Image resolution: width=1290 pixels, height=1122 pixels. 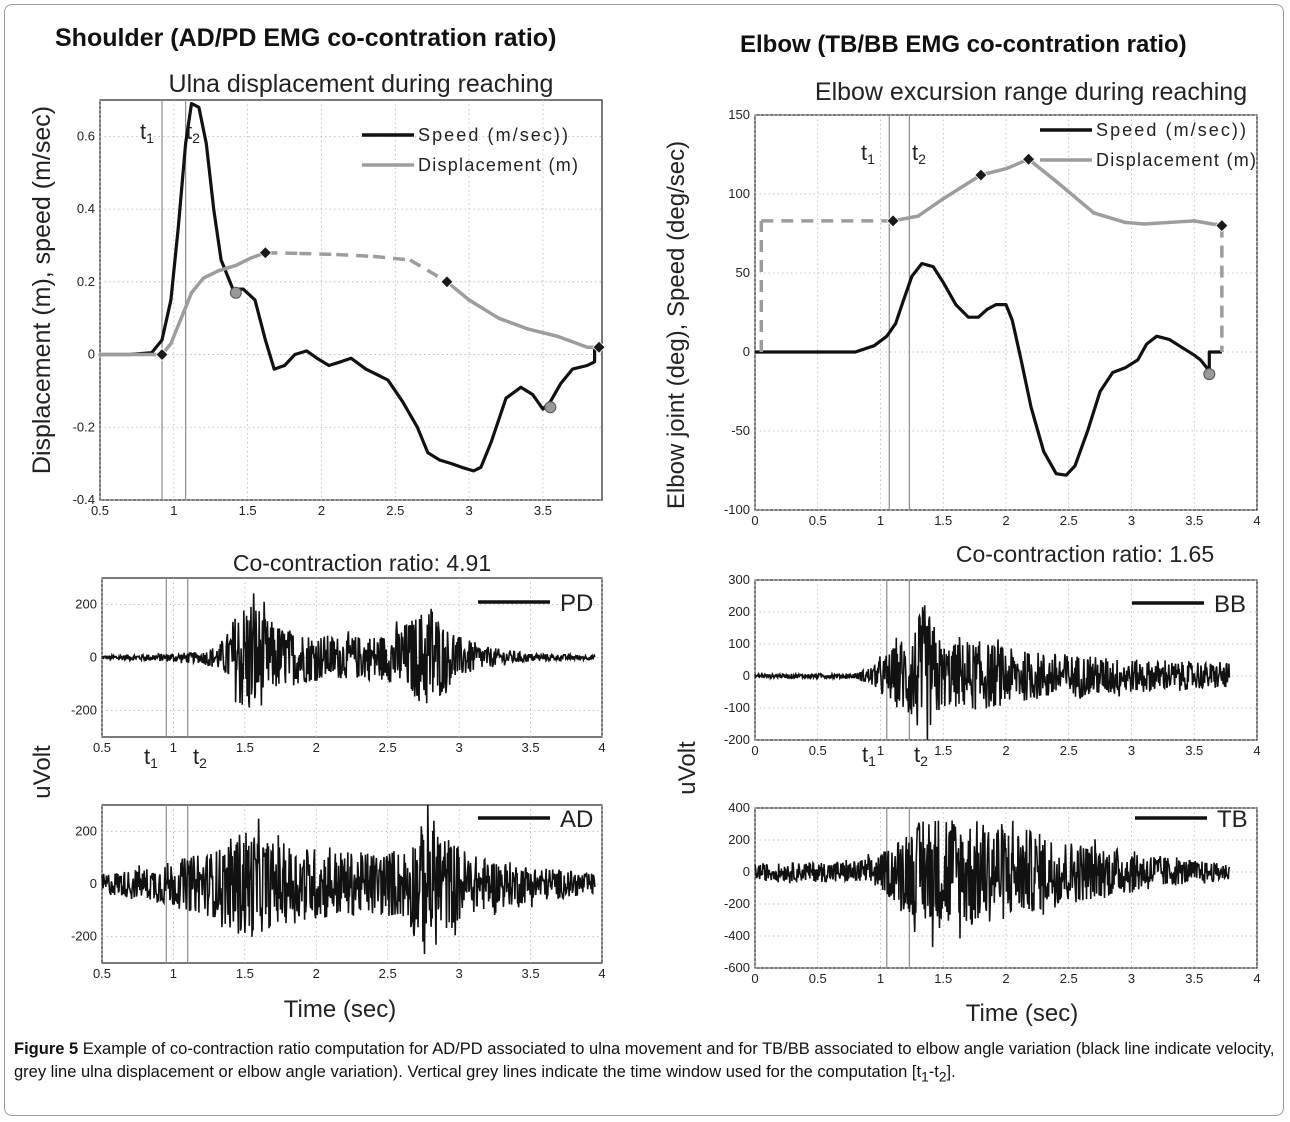 I want to click on caption-label: Figure 5, so click(x=46, y=1049).